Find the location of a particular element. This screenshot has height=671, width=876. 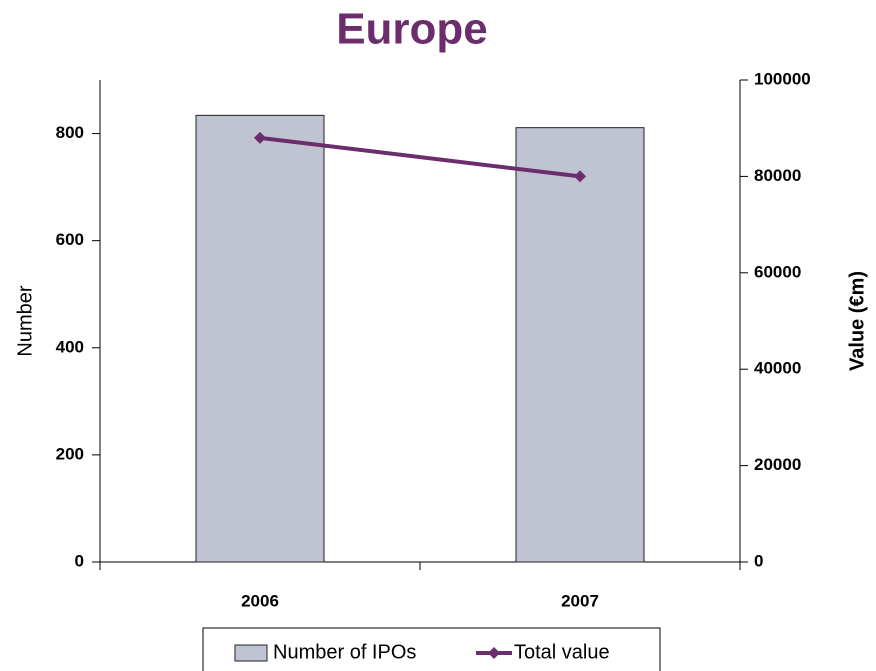

x-tick-label: 2007 is located at coordinates (580, 600).